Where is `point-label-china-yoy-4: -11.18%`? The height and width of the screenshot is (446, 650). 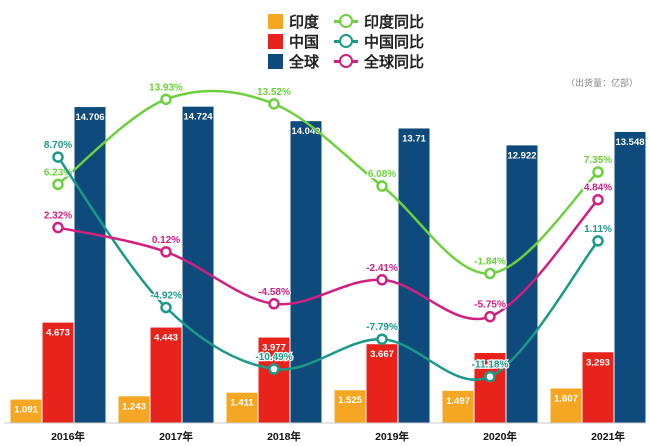 point-label-china-yoy-4: -11.18% is located at coordinates (490, 365).